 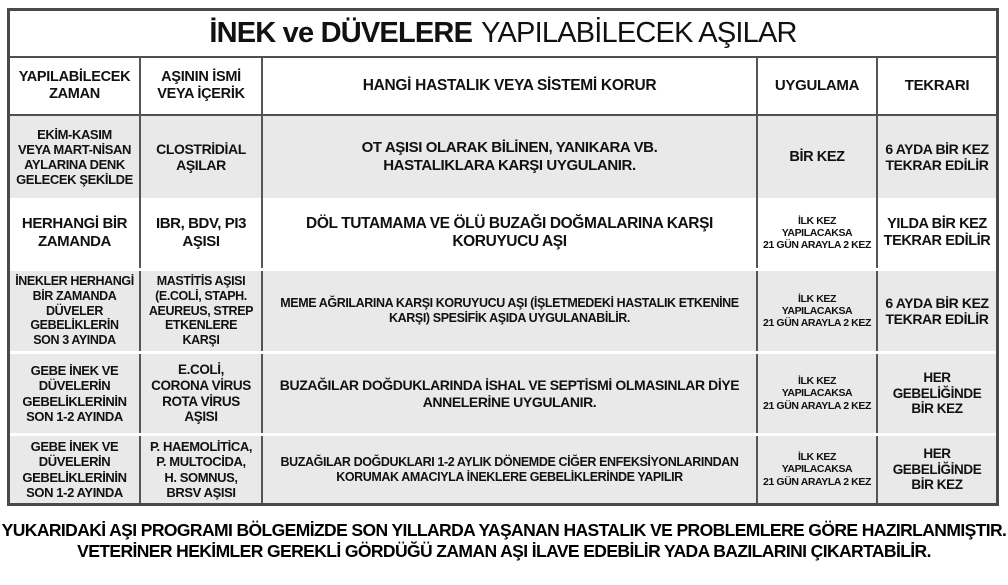 What do you see at coordinates (202, 86) in the screenshot?
I see `column-header-asi-ismi: AŞININ İSMİ VEYA İÇERİK` at bounding box center [202, 86].